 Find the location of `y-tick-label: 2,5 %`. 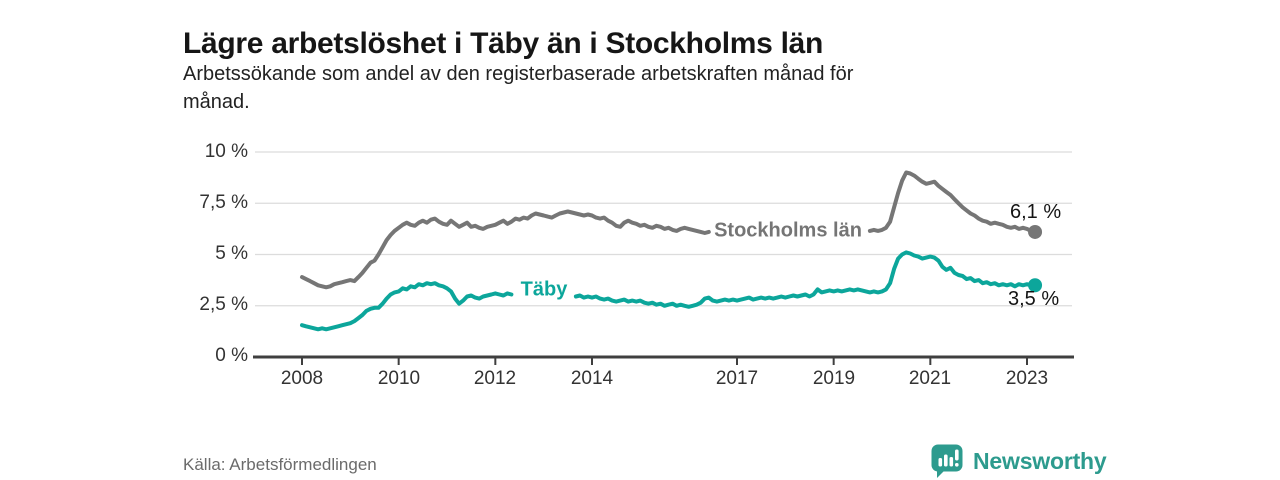

y-tick-label: 2,5 % is located at coordinates (223, 304).